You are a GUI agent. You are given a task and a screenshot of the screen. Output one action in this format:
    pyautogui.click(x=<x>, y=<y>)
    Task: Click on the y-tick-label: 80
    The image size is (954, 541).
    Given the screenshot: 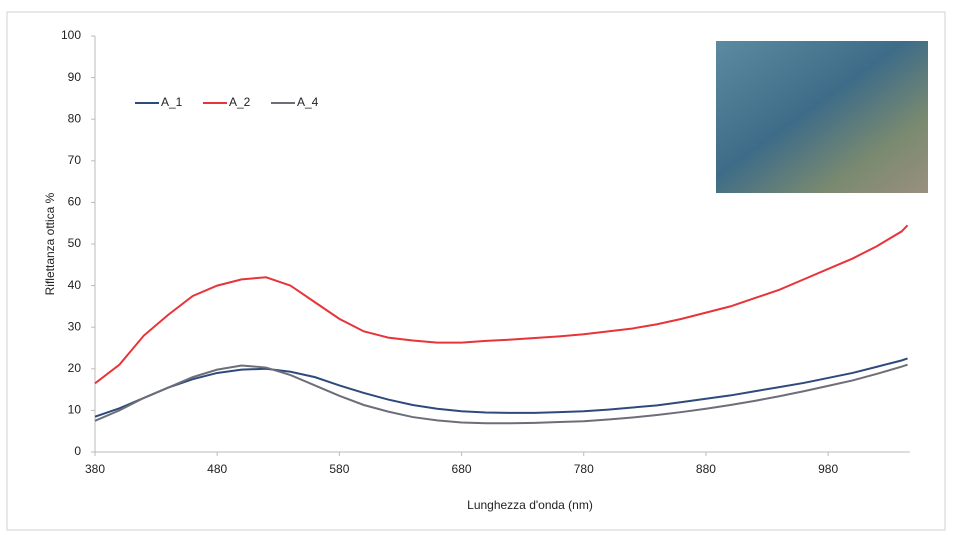 What is the action you would take?
    pyautogui.click(x=75, y=118)
    